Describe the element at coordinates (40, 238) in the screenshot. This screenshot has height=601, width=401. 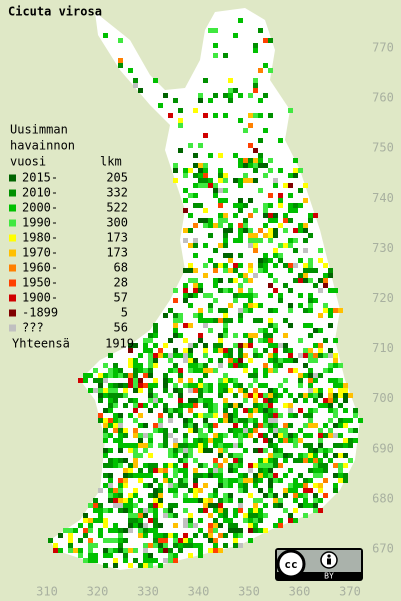
I see `legend-label: 1980-` at that location.